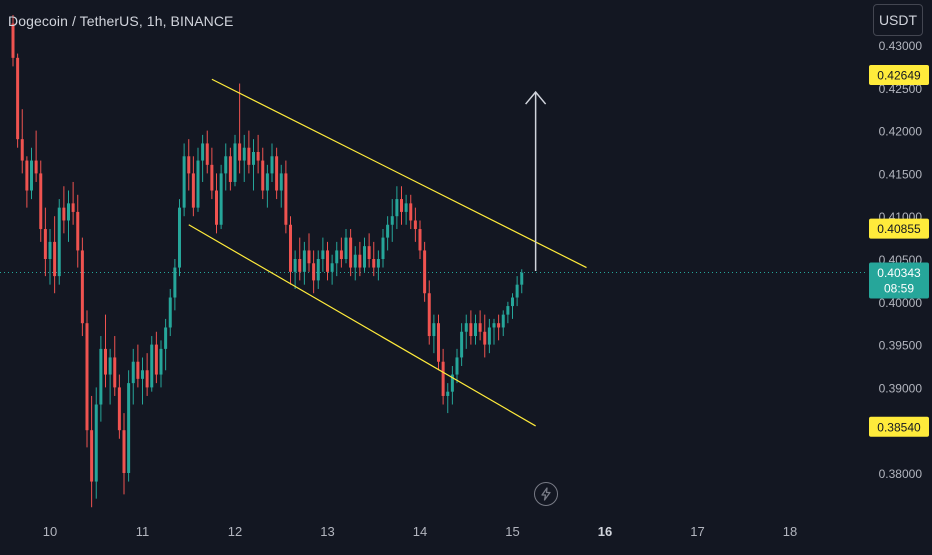 The image size is (932, 555). Describe the element at coordinates (512, 531) in the screenshot. I see `x-tick-label: 15` at that location.